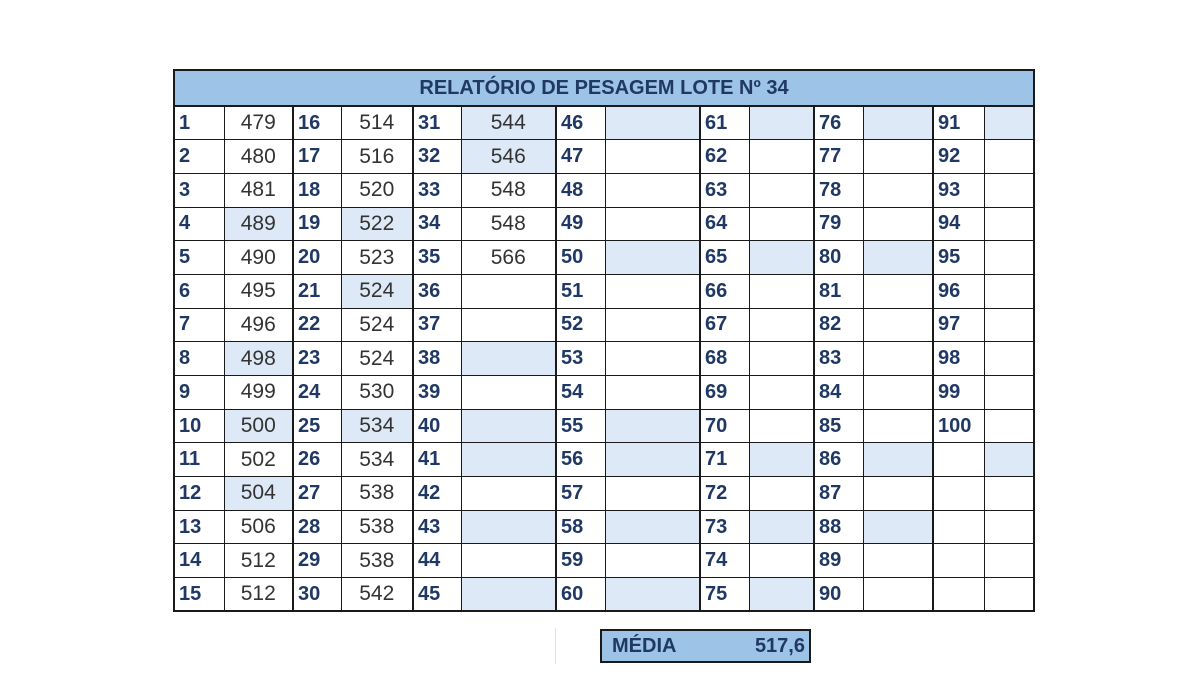  I want to click on animal-number: 21, so click(317, 291).